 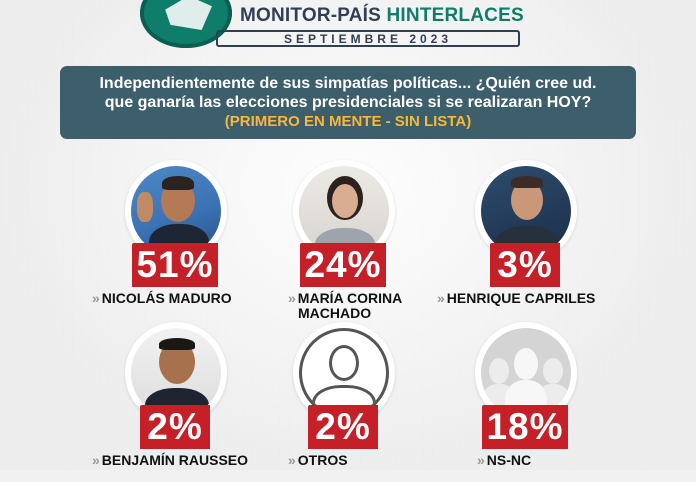 I want to click on question-note: (PRIMERO EN MENTE - SIN LISTA), so click(x=348, y=121).